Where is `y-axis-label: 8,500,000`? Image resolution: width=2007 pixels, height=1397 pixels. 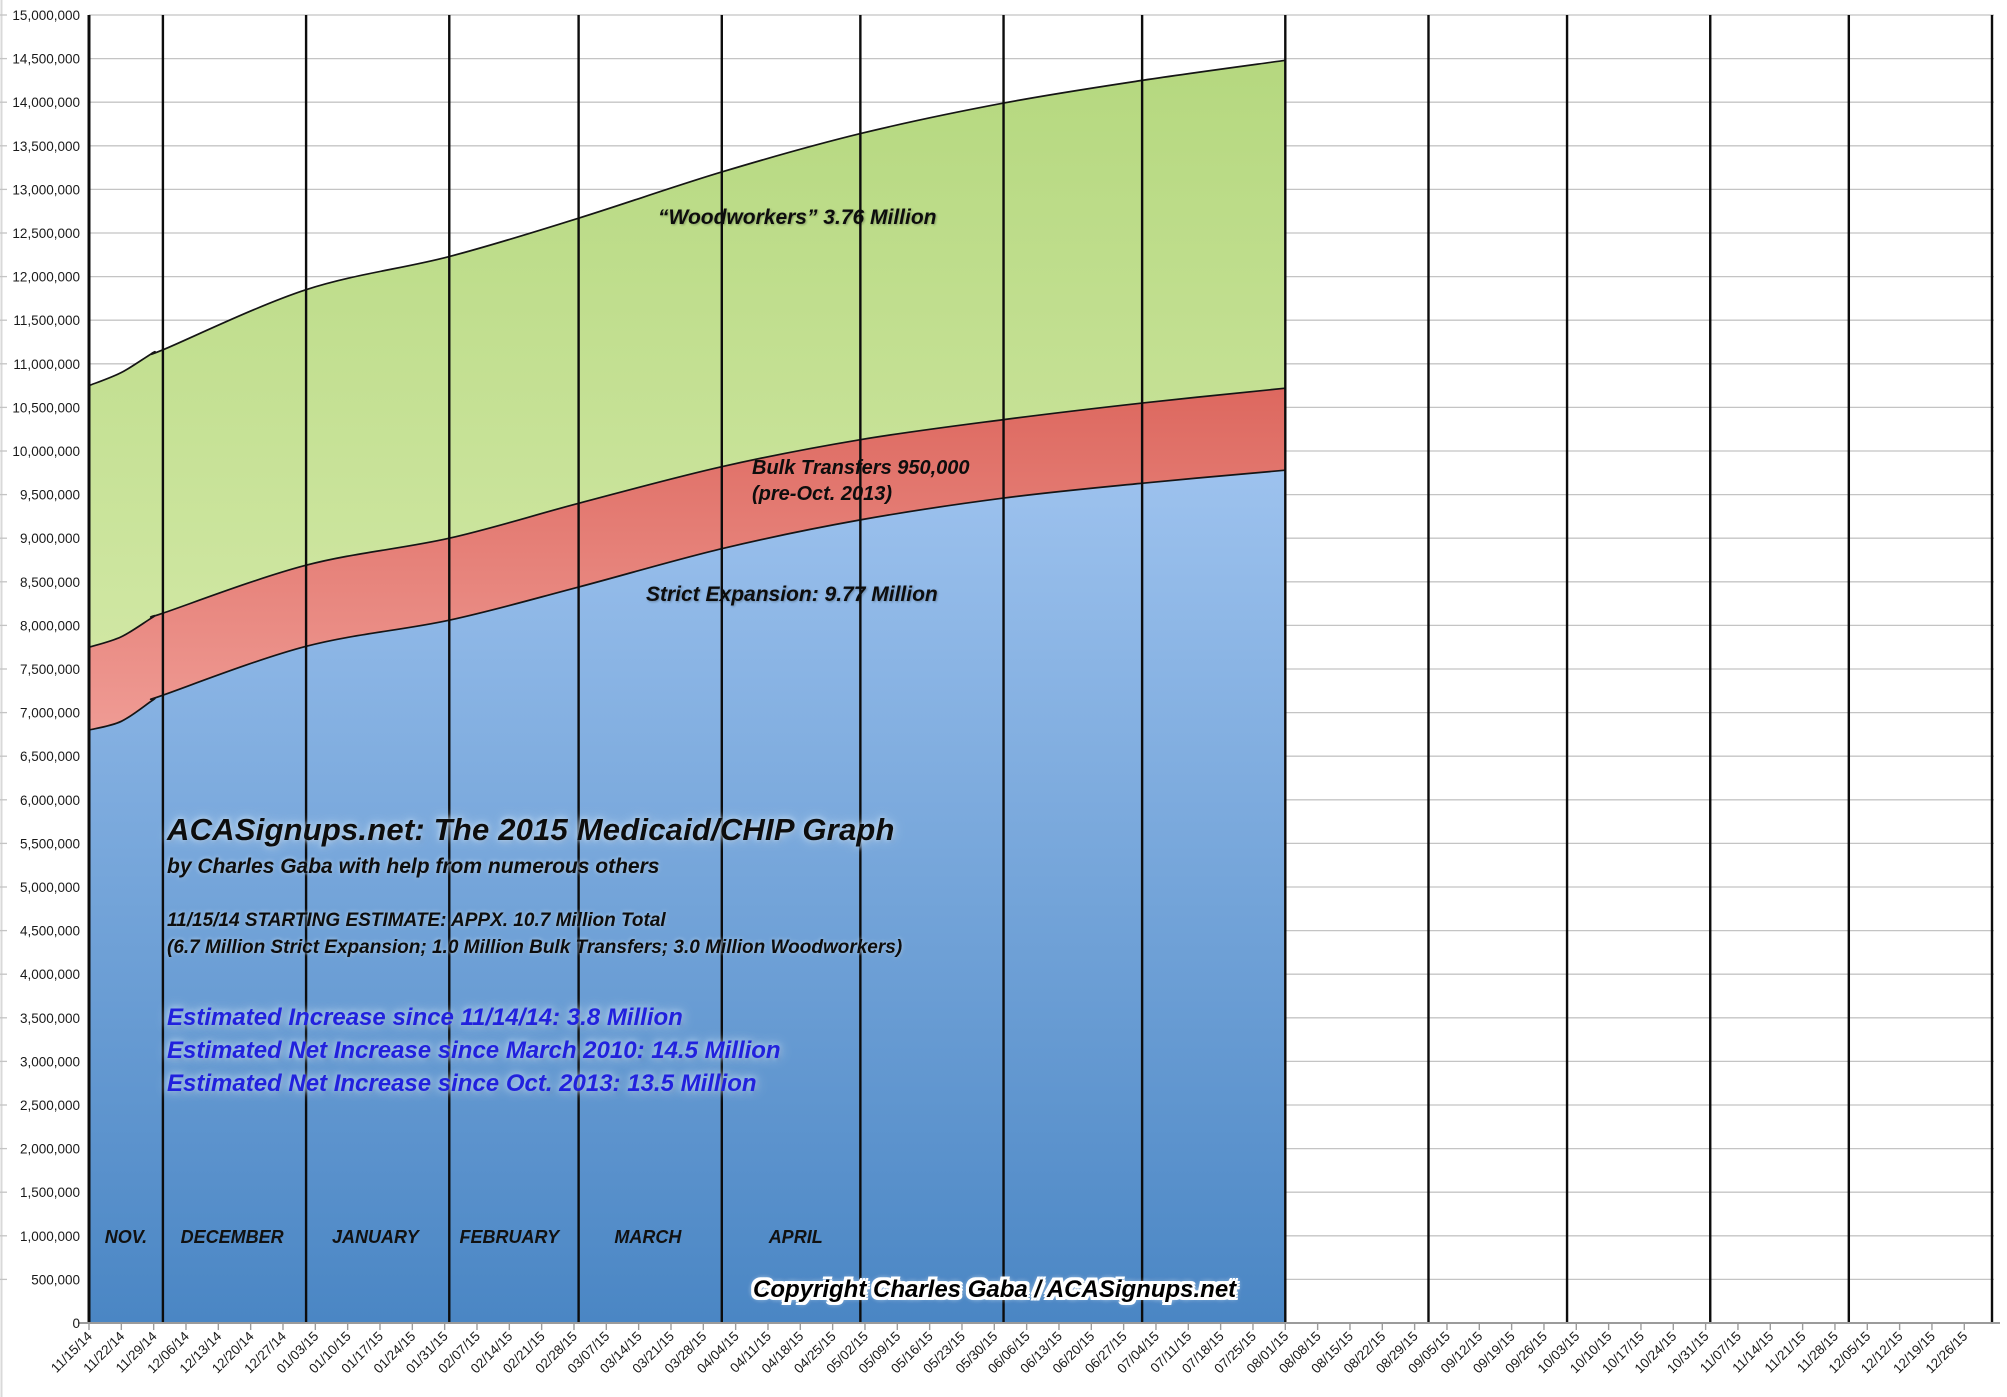 y-axis-label: 8,500,000 is located at coordinates (50, 582).